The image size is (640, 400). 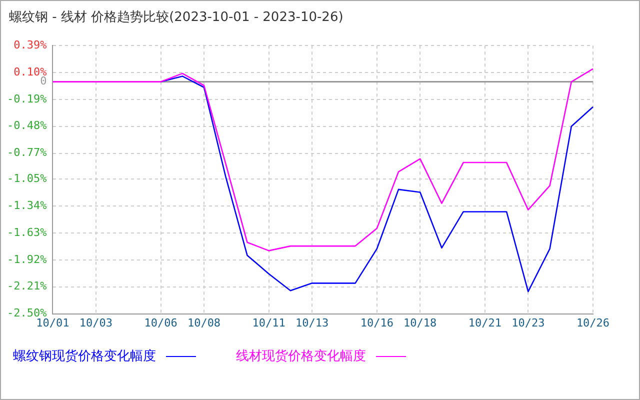 I want to click on legend-label: 线材现货价格变化幅度, so click(x=301, y=356).